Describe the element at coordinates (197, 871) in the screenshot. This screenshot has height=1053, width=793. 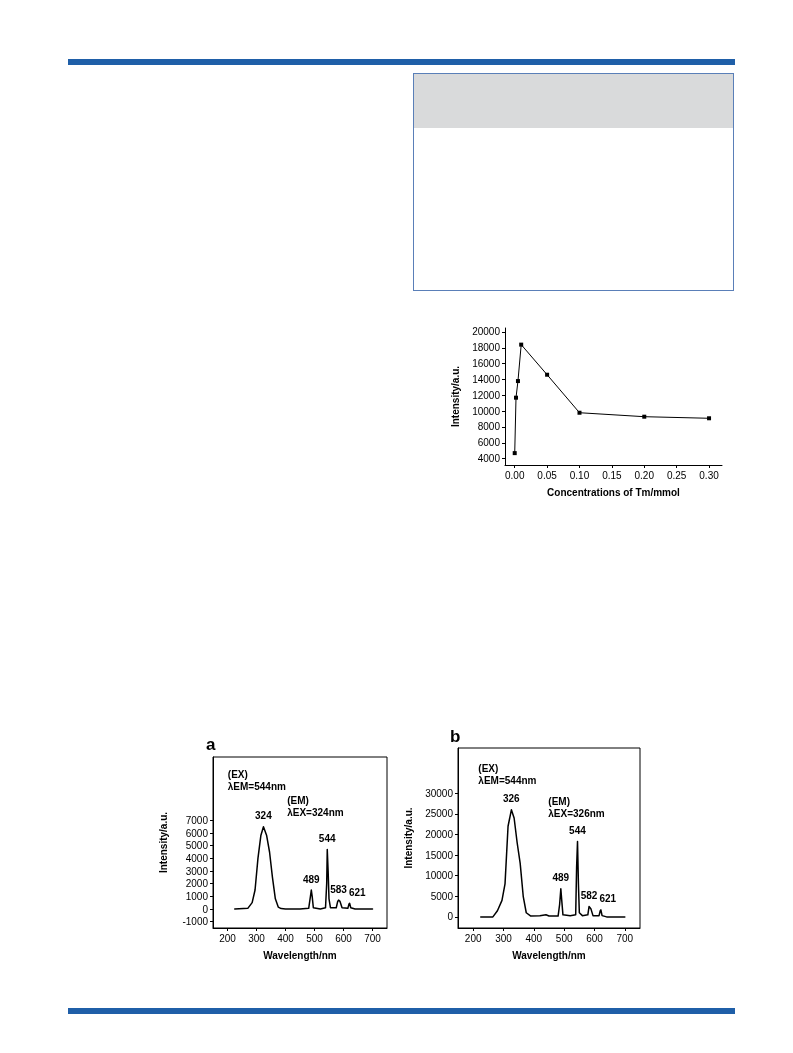
I see `y-tick-label: 3000` at that location.